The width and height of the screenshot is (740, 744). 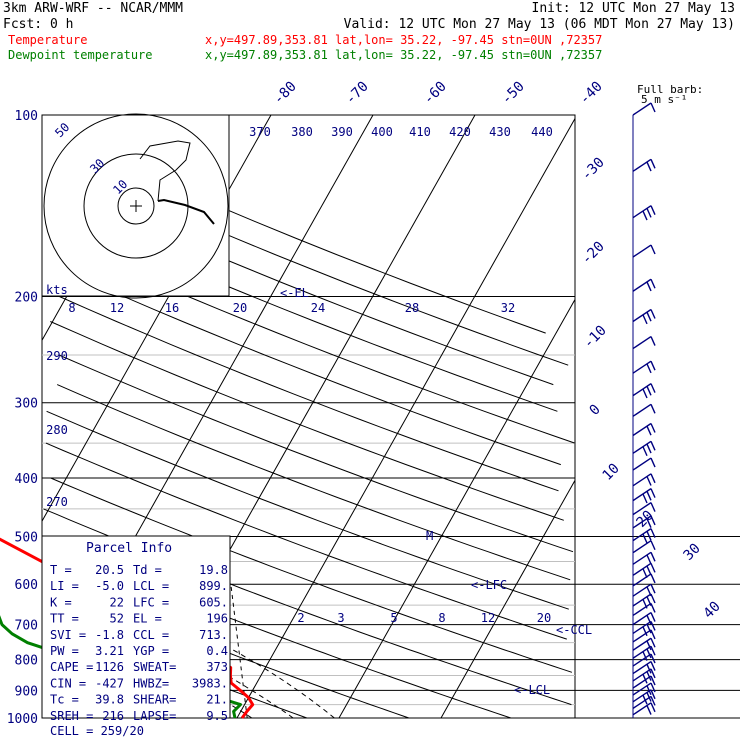 What do you see at coordinates (595, 337) in the screenshot?
I see `isotherm-label: -10` at bounding box center [595, 337].